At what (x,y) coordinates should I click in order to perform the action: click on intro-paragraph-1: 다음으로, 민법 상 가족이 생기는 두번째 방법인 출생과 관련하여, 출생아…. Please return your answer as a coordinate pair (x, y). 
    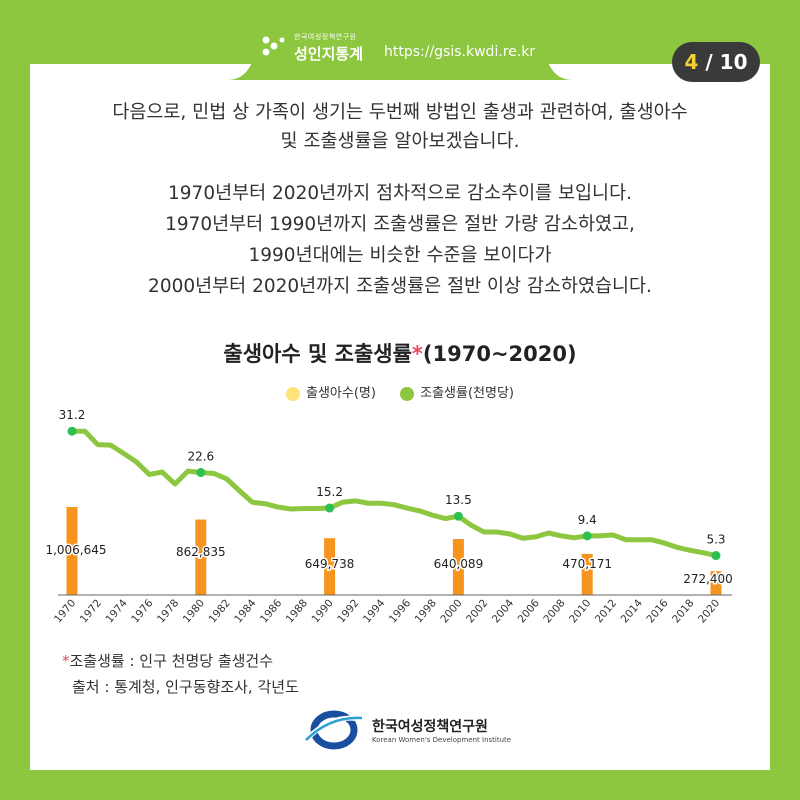
    Looking at the image, I should click on (400, 127).